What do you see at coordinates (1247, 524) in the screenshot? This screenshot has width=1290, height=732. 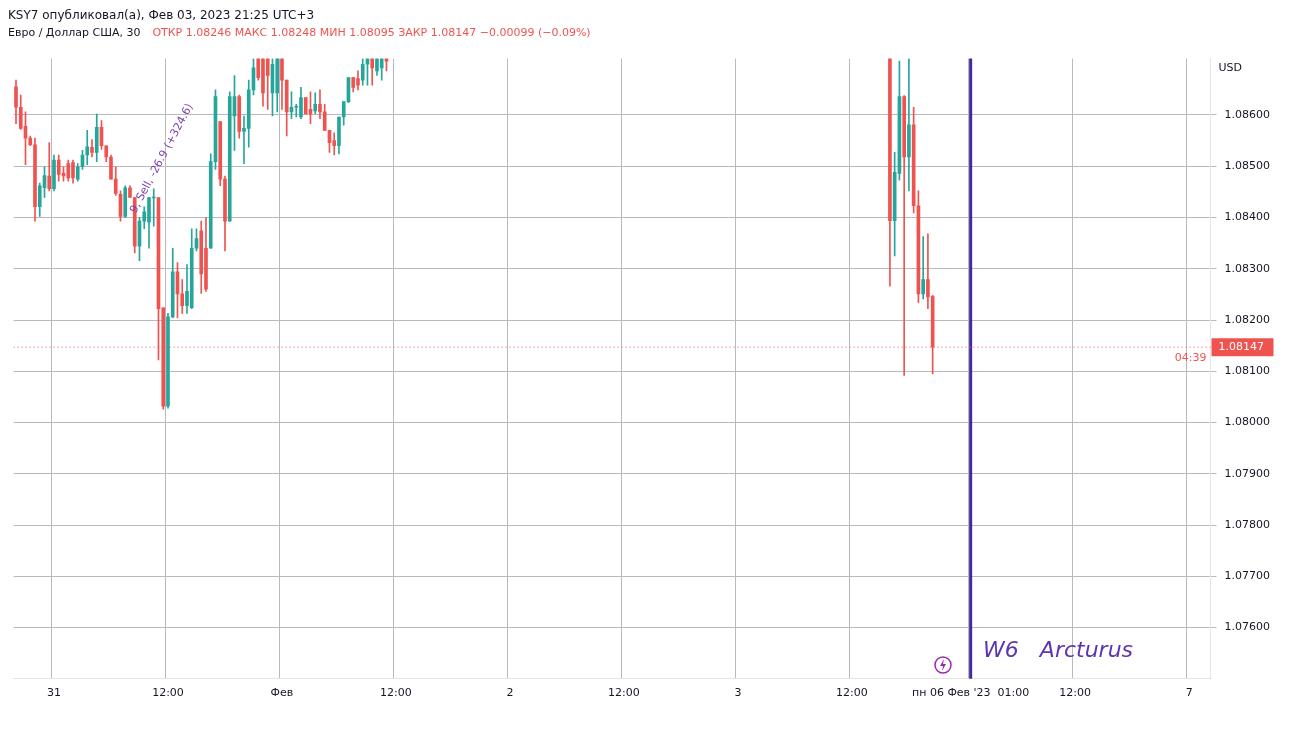 I see `y-tick-label: 1.07800` at bounding box center [1247, 524].